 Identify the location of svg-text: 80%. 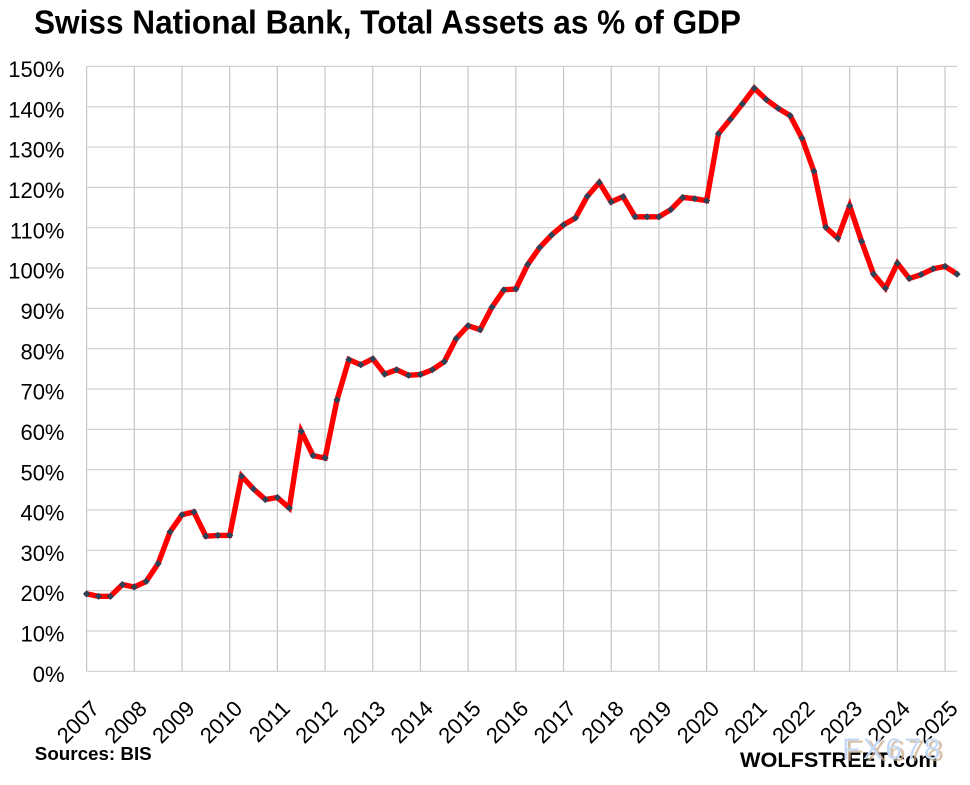
(42, 351).